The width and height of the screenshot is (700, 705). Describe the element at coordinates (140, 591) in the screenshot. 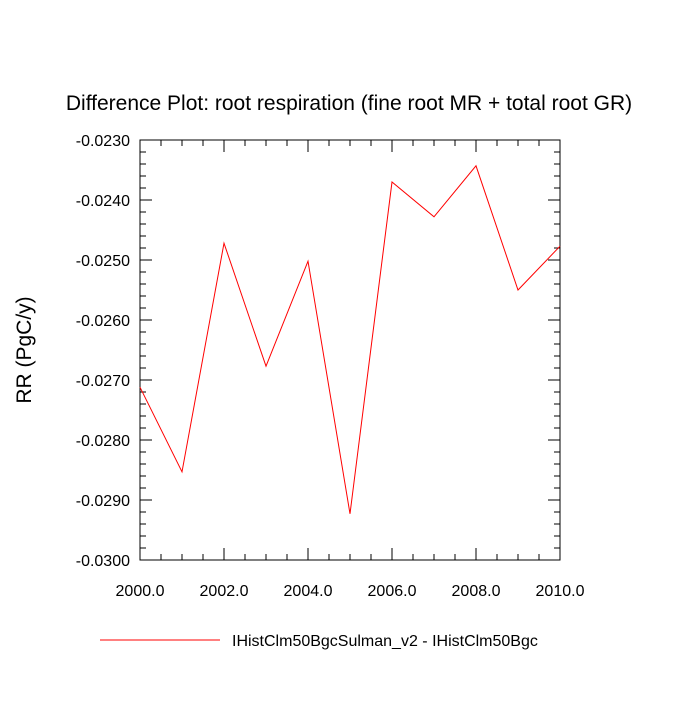

I see `x-tick-label: 2000.0` at that location.